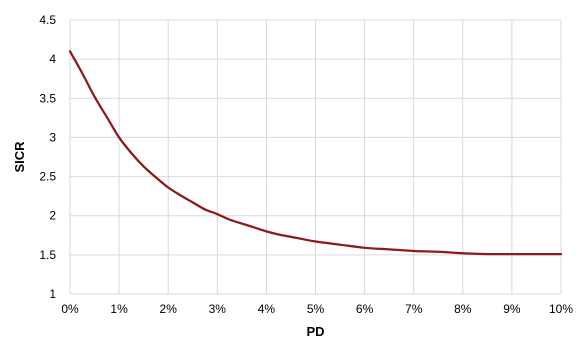 The image size is (579, 342). What do you see at coordinates (47, 255) in the screenshot?
I see `y-tick-label: 1.5` at bounding box center [47, 255].